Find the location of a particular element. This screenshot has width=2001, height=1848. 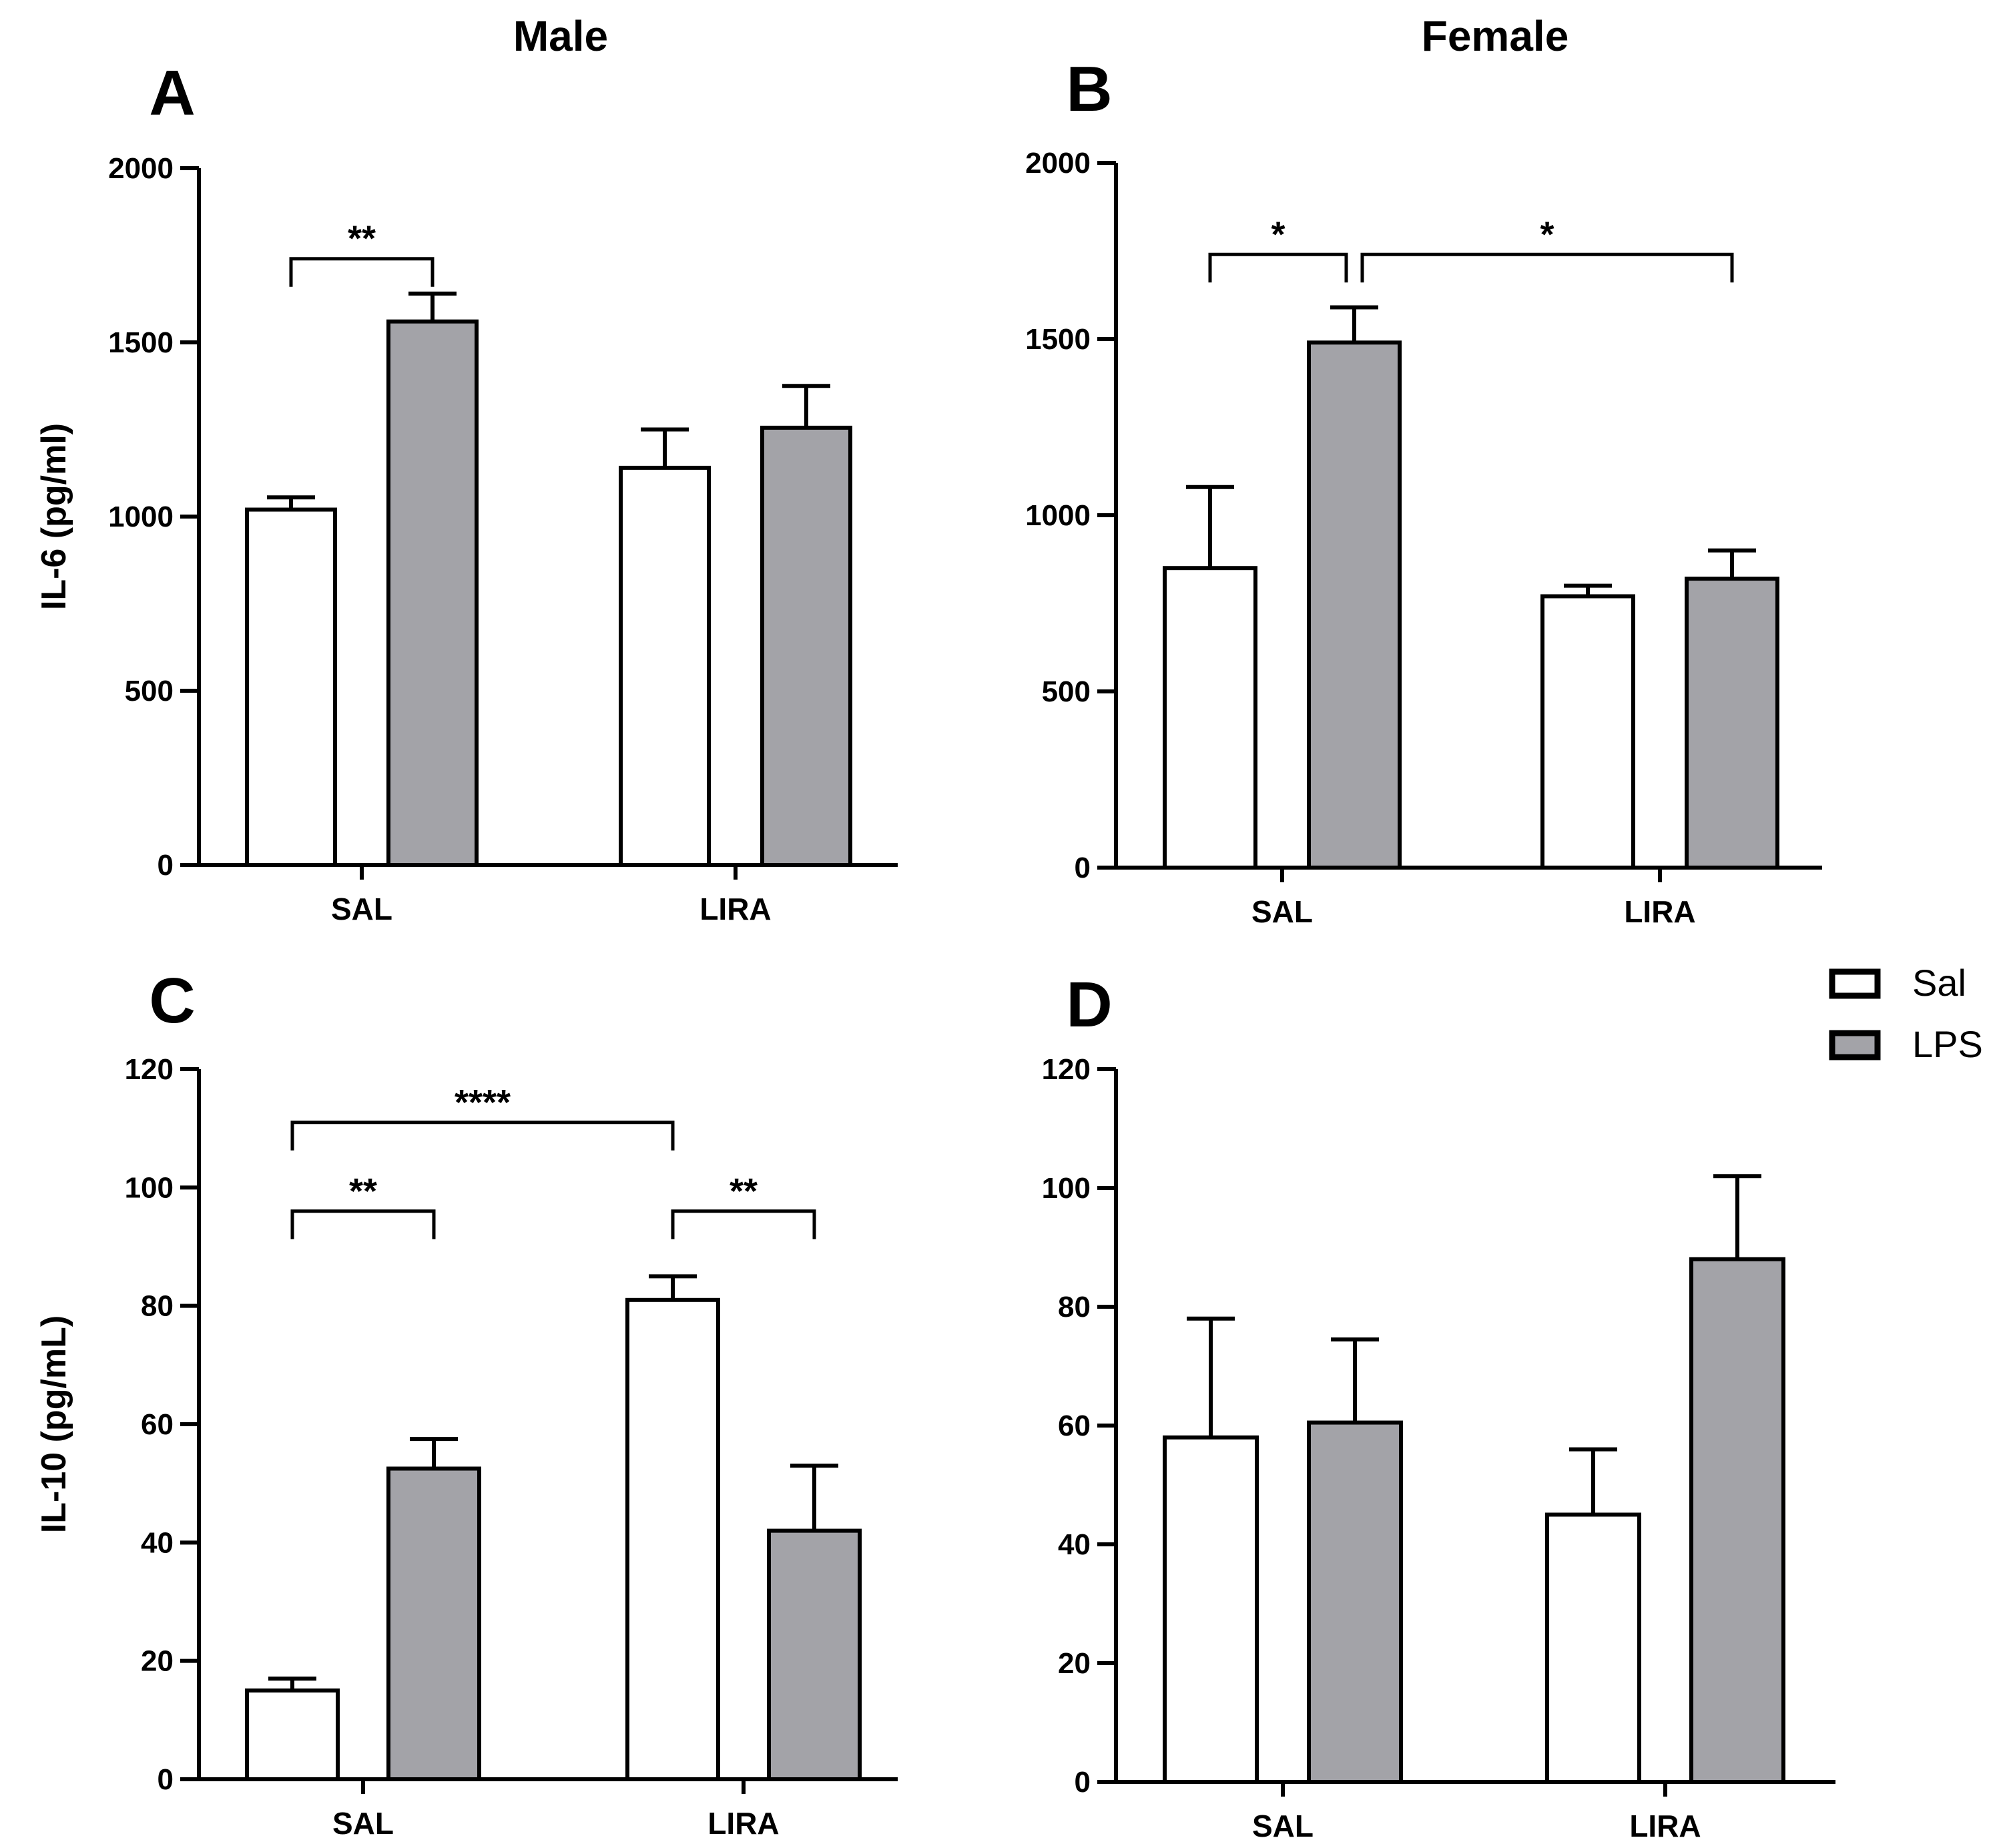

y-axis-label: IL-6 (pg/ml) is located at coordinates (54, 516).